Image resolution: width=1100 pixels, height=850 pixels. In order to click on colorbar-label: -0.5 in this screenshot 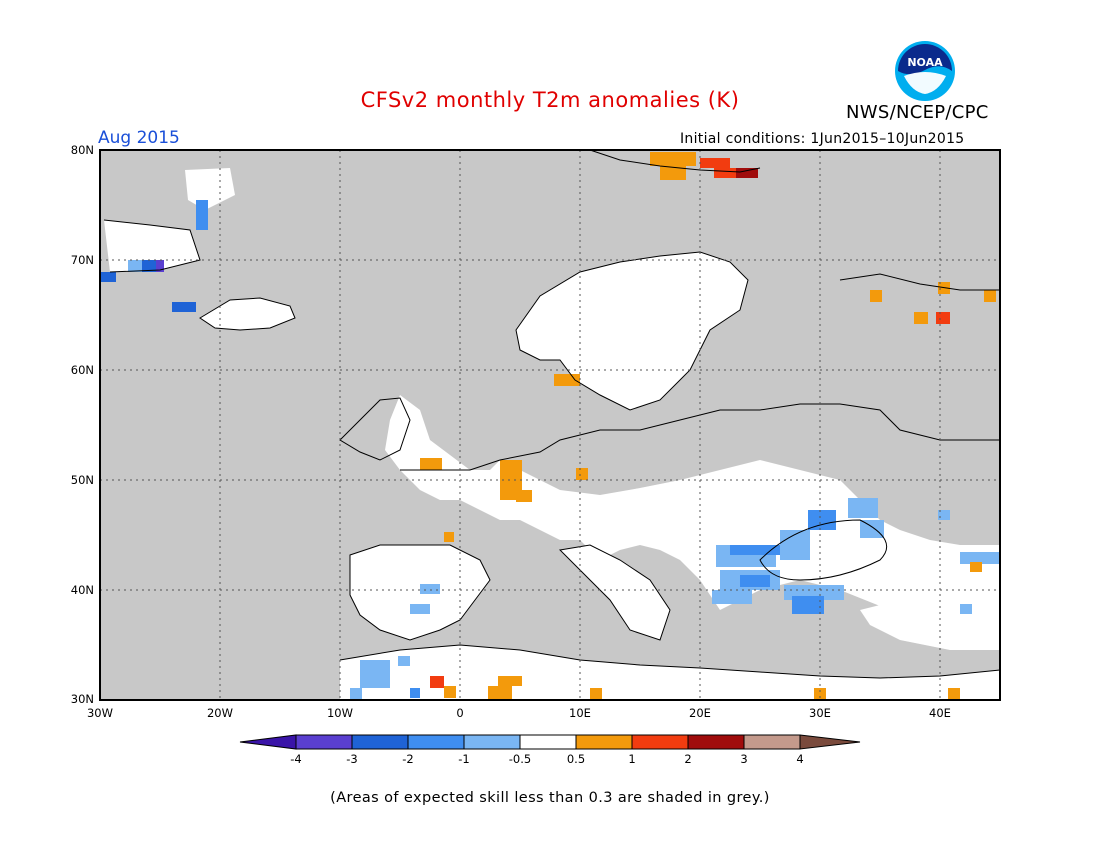, I will do `click(520, 759)`.